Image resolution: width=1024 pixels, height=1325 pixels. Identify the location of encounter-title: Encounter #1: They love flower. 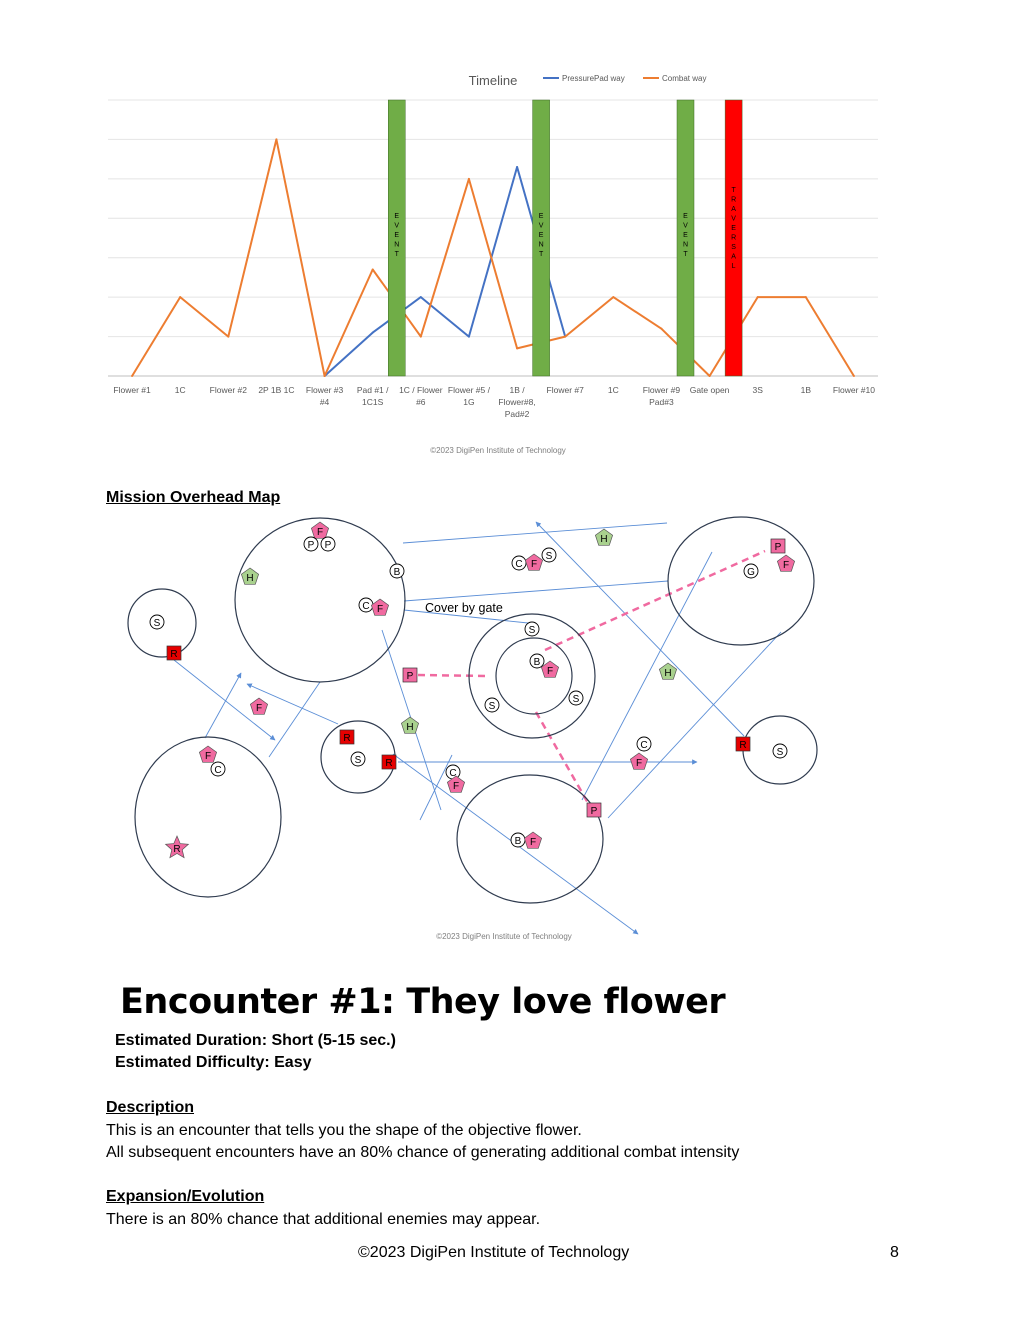
(423, 1002).